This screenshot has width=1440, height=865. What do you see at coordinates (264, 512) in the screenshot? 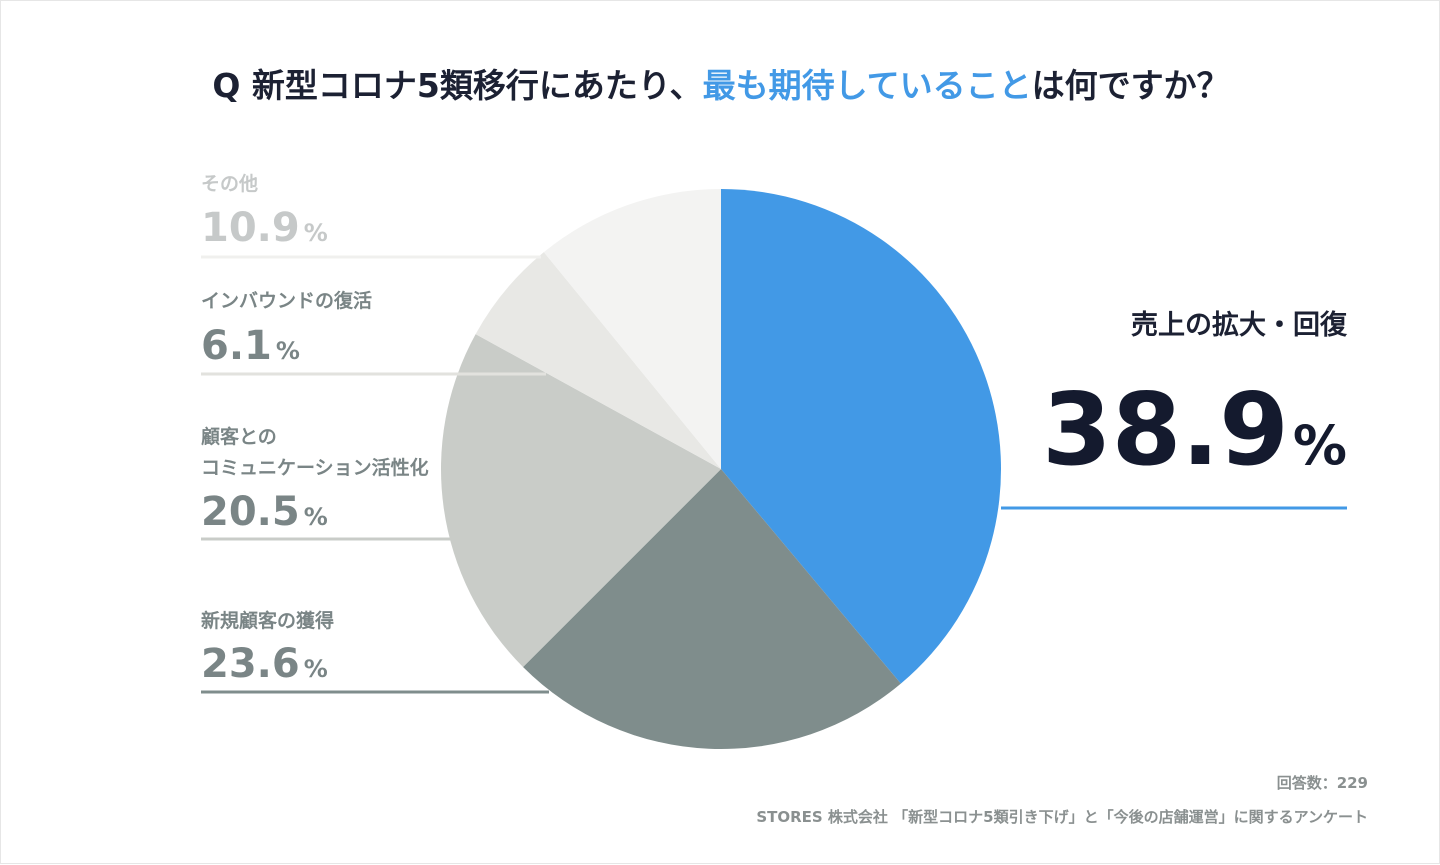
I see `slice-value-2: 20.5%` at bounding box center [264, 512].